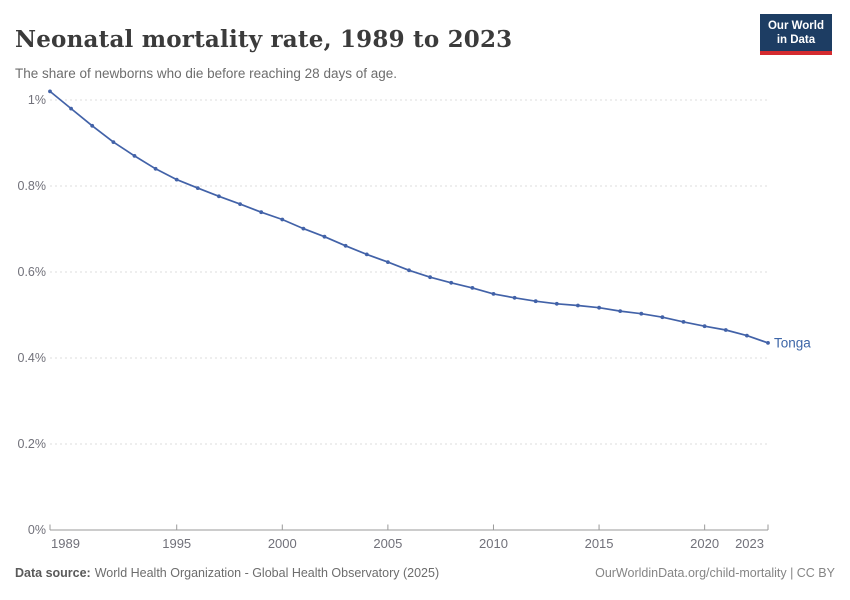  I want to click on y-tick-label: 1%, so click(37, 100).